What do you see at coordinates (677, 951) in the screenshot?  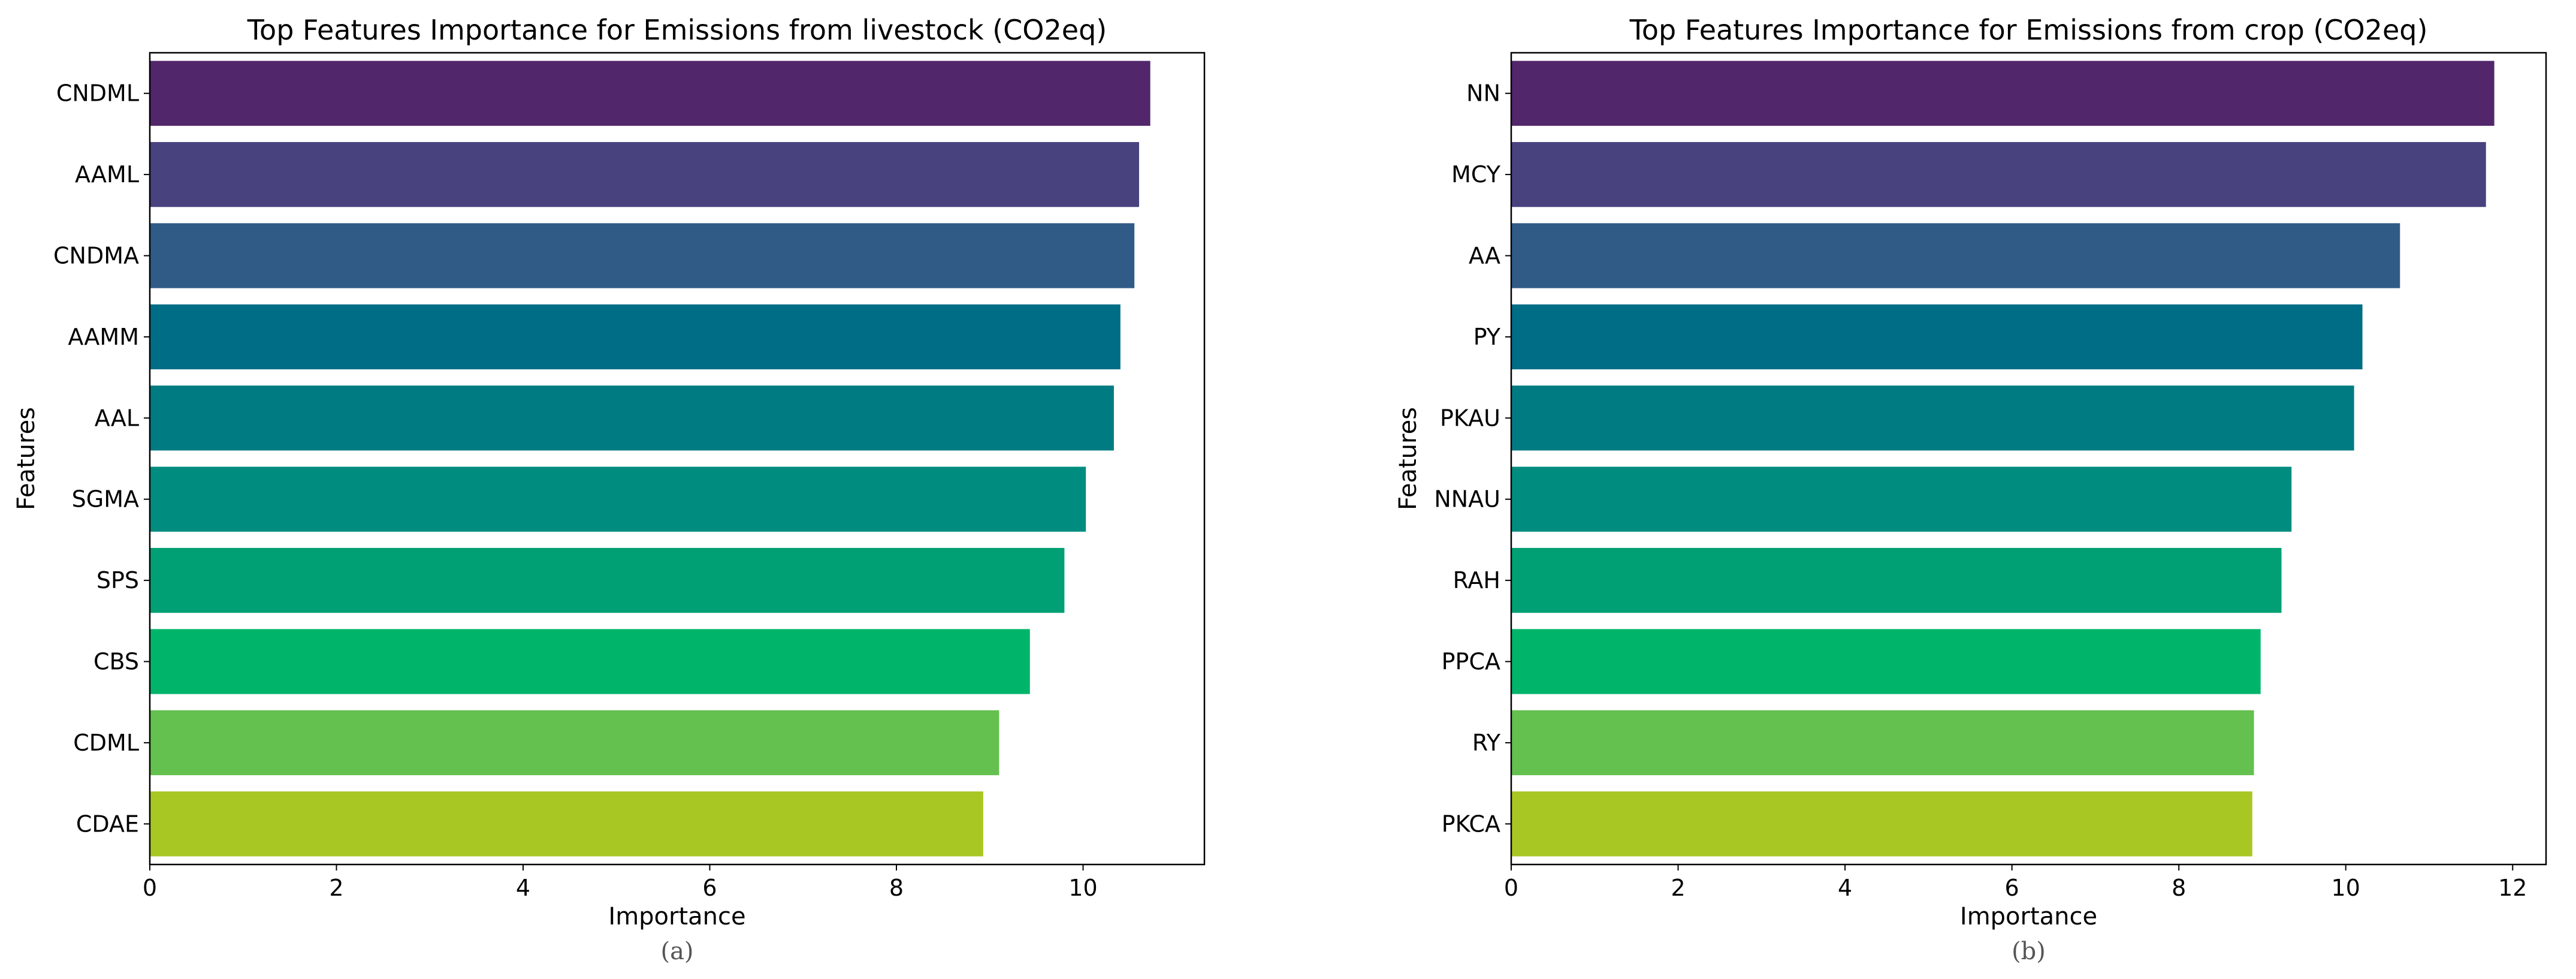 I see `panel-label: (a)` at bounding box center [677, 951].